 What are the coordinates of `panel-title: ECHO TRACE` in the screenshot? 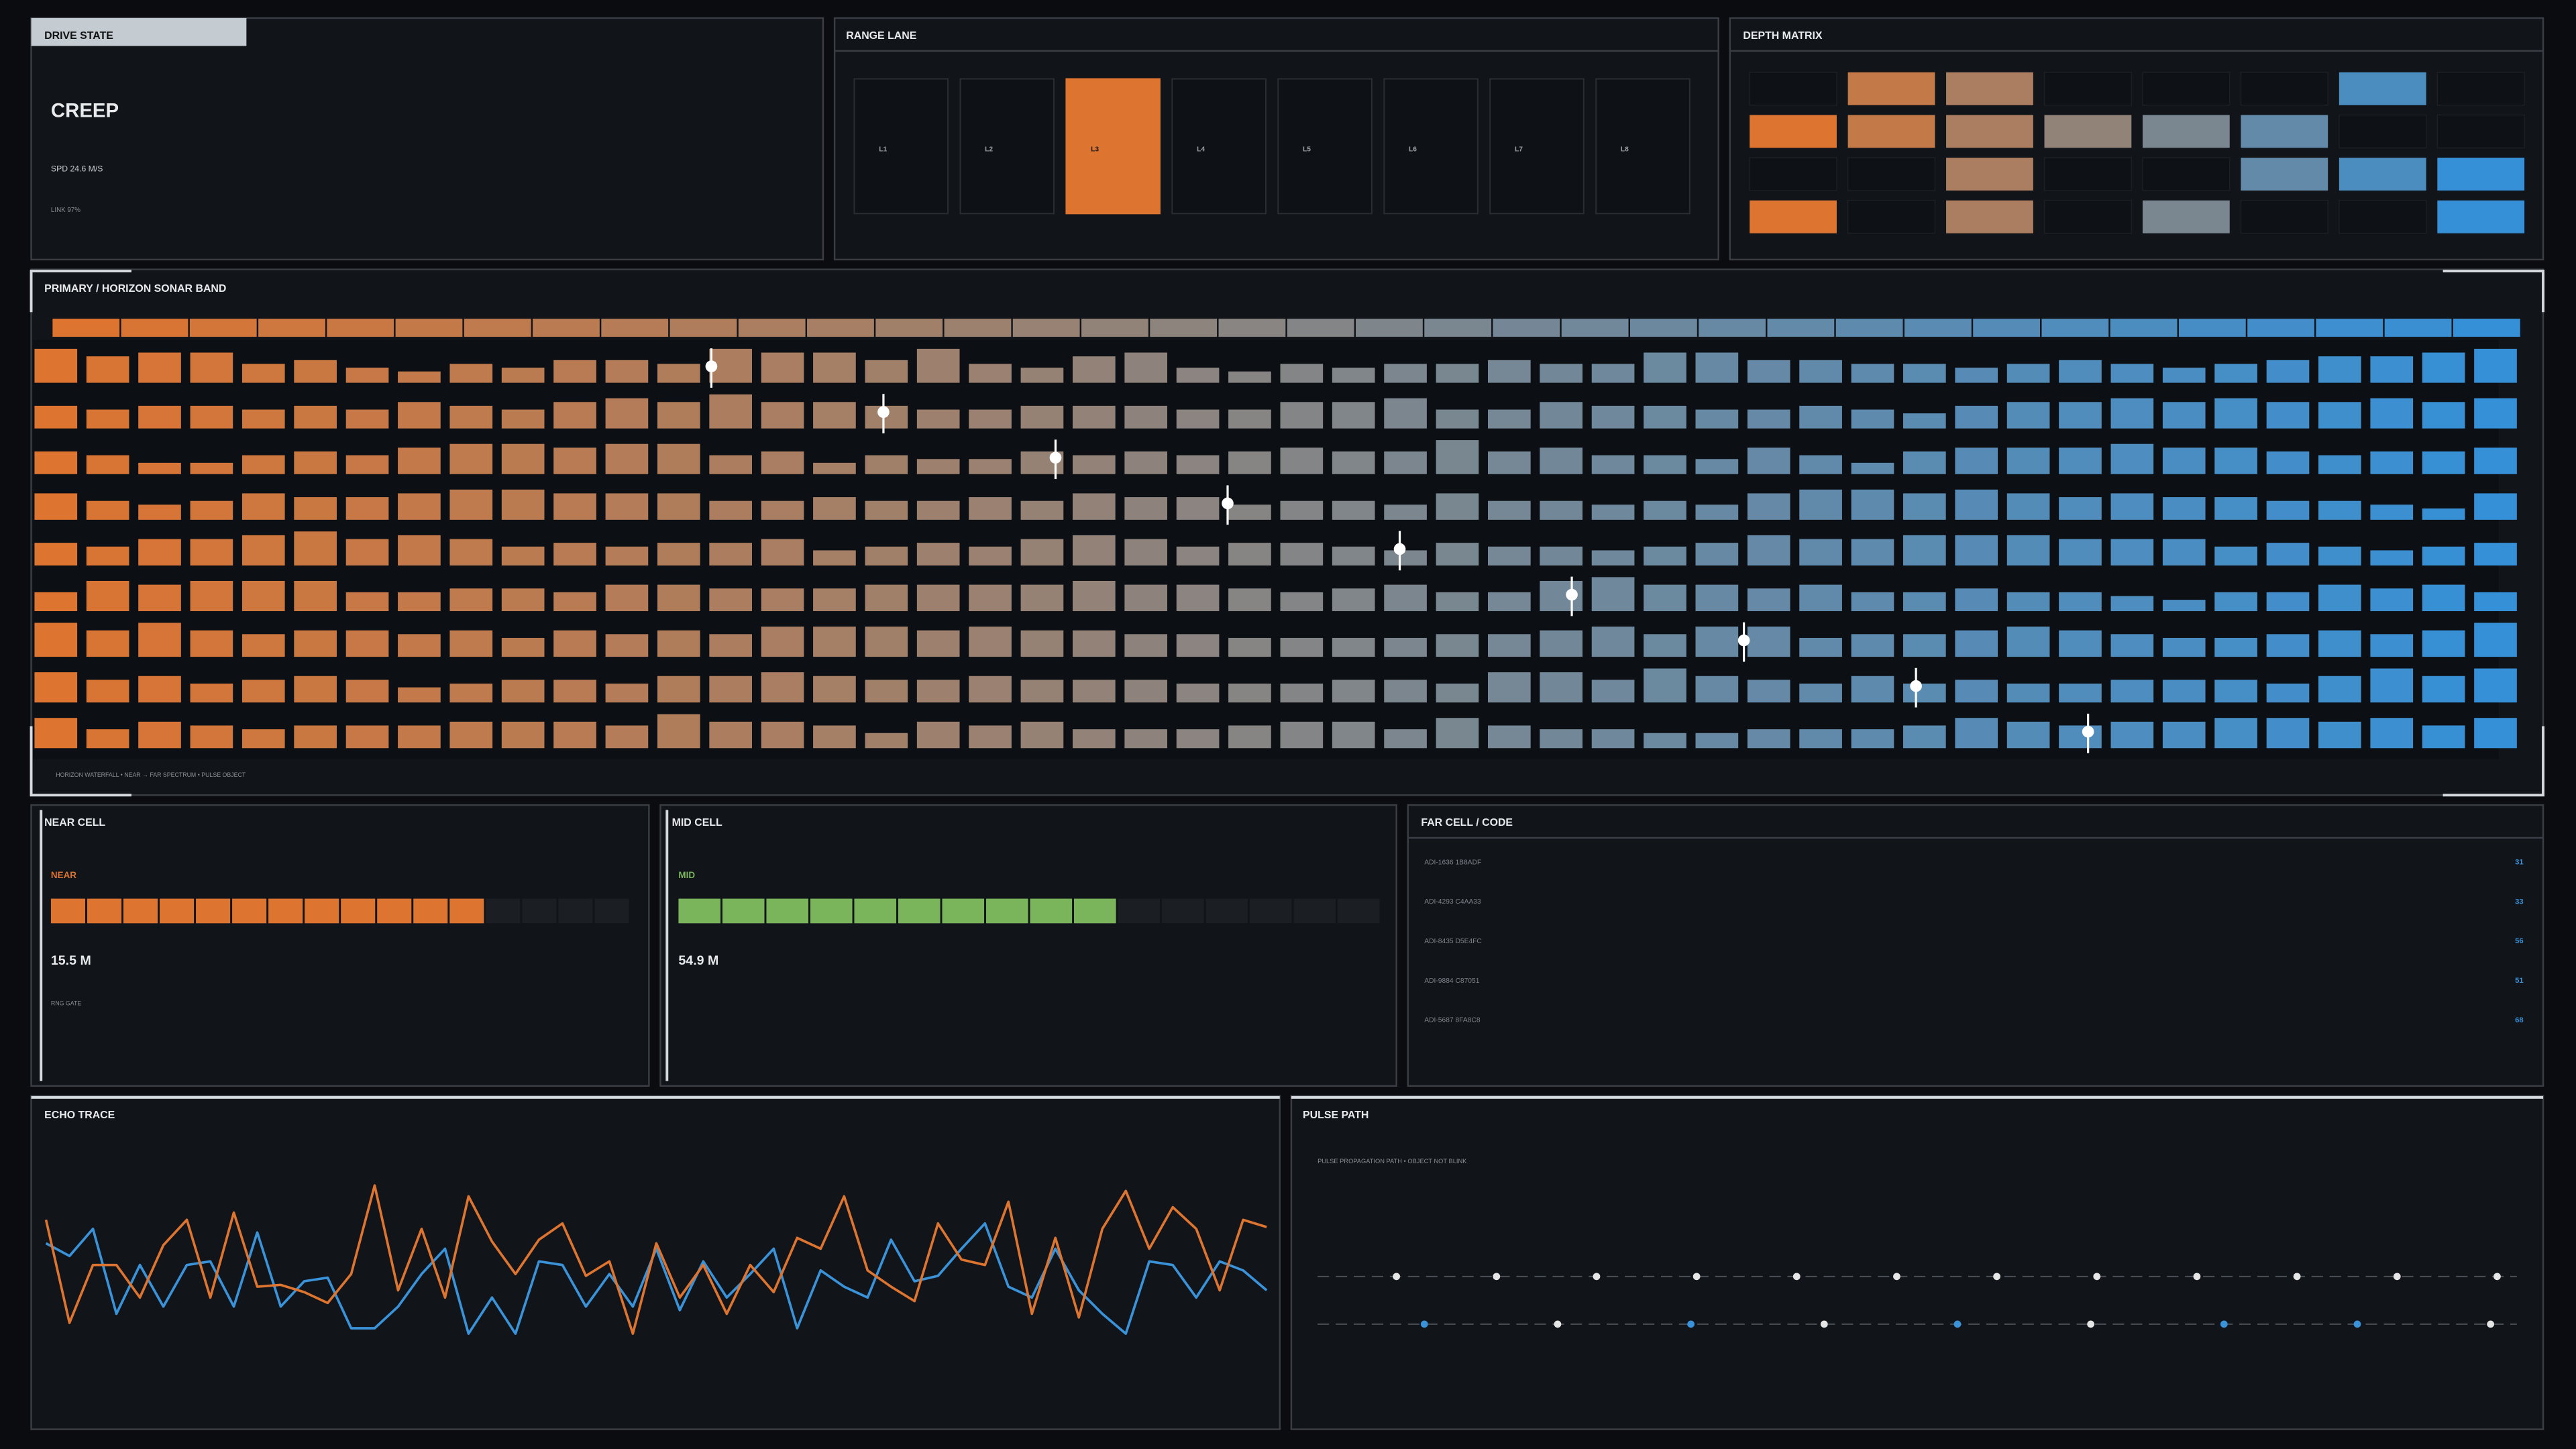 It's located at (79, 1115).